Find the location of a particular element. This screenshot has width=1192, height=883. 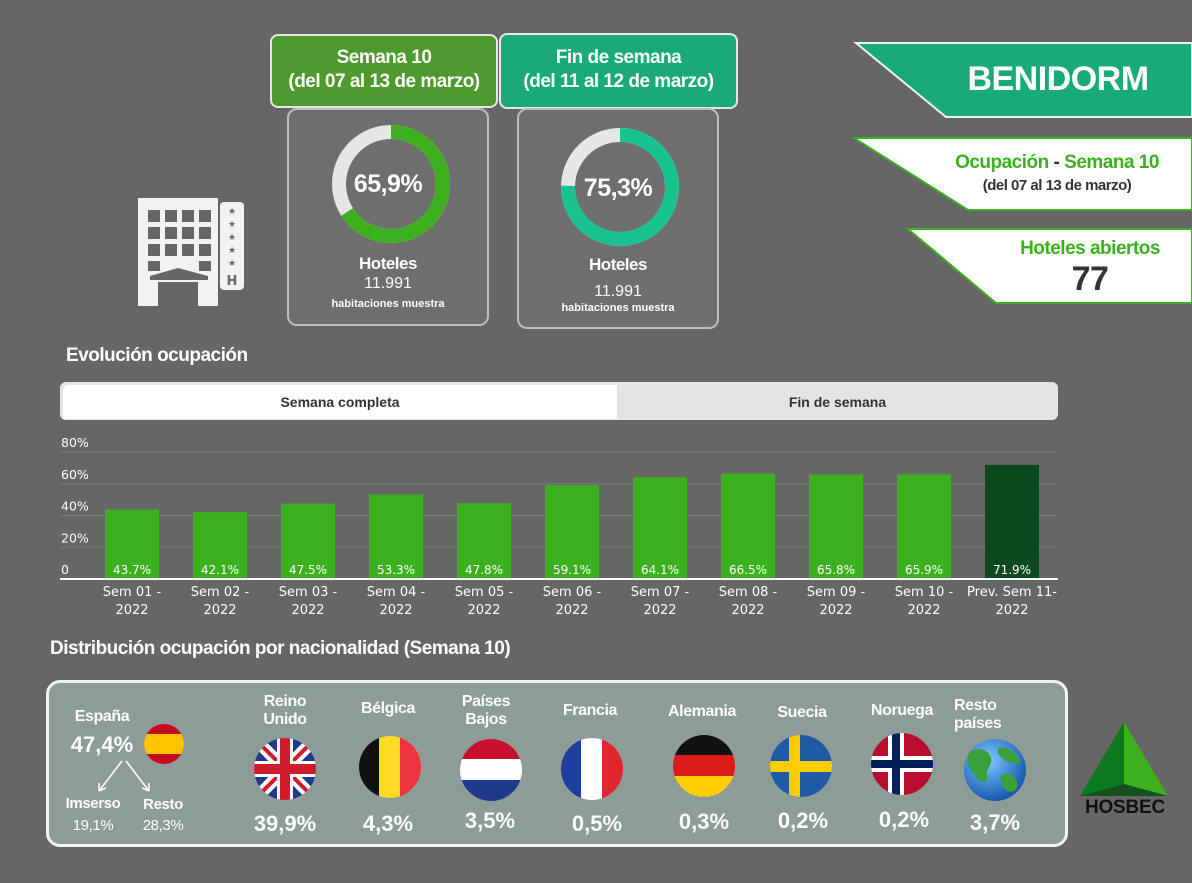

svg-text: H is located at coordinates (232, 281).